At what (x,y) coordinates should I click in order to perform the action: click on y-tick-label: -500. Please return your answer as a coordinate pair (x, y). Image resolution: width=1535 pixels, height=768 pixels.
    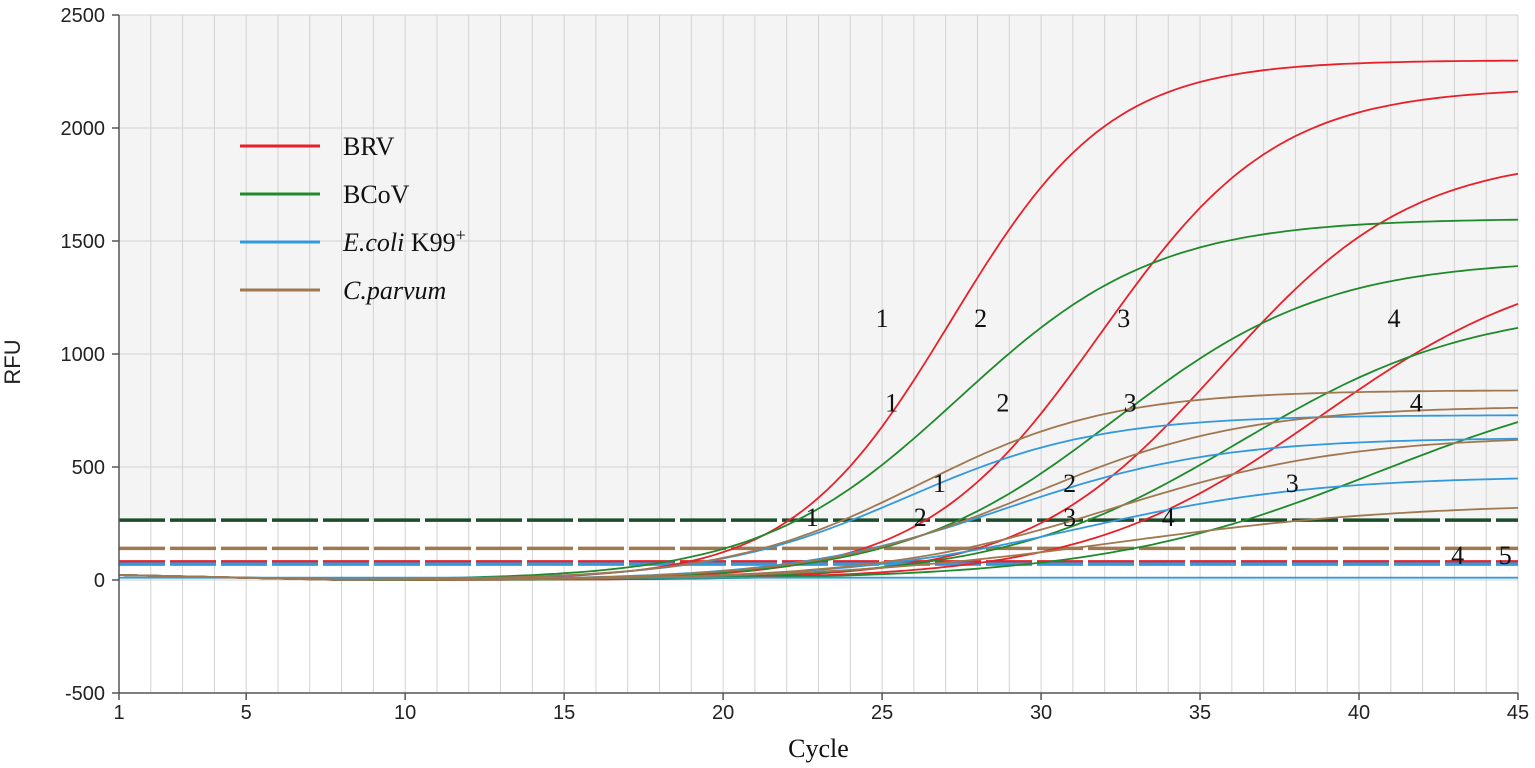
    Looking at the image, I should click on (85, 694).